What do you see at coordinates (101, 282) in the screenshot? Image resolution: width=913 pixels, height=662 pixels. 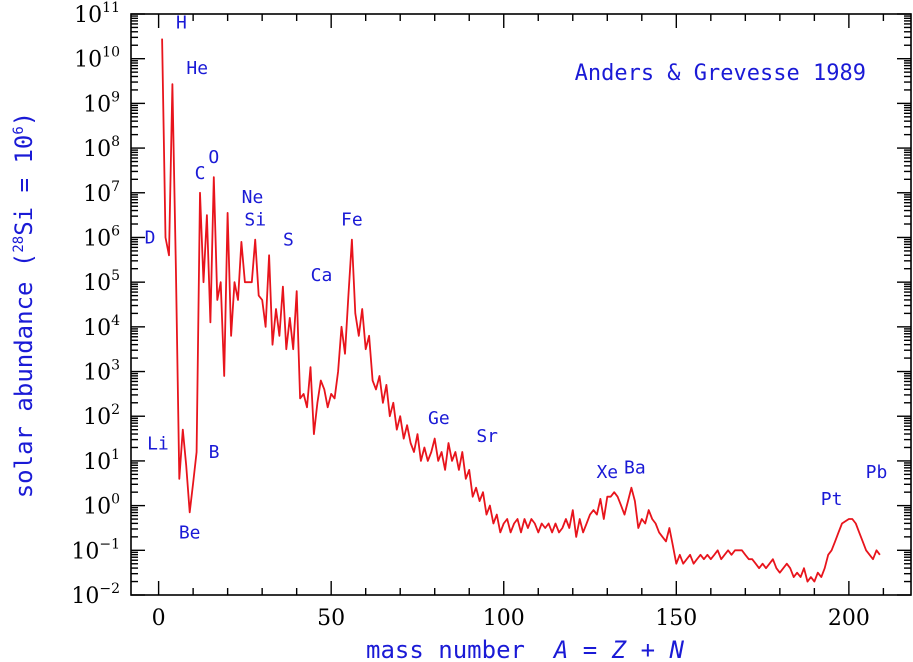 I see `y-tick-label: 10⁵` at bounding box center [101, 282].